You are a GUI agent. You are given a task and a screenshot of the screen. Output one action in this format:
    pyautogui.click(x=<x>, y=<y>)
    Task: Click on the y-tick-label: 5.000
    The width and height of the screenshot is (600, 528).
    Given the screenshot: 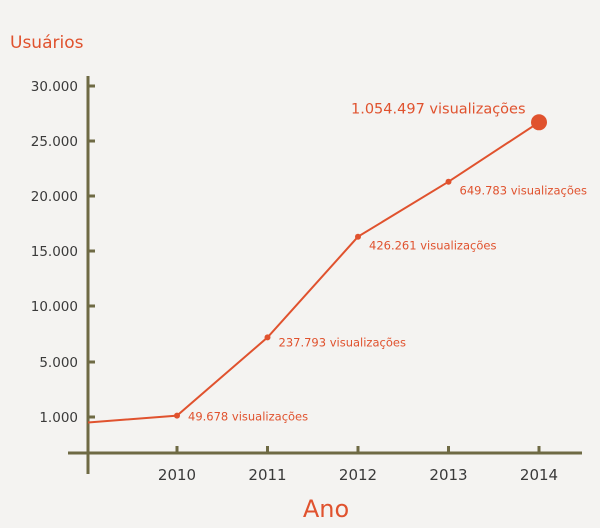 What is the action you would take?
    pyautogui.click(x=58, y=363)
    